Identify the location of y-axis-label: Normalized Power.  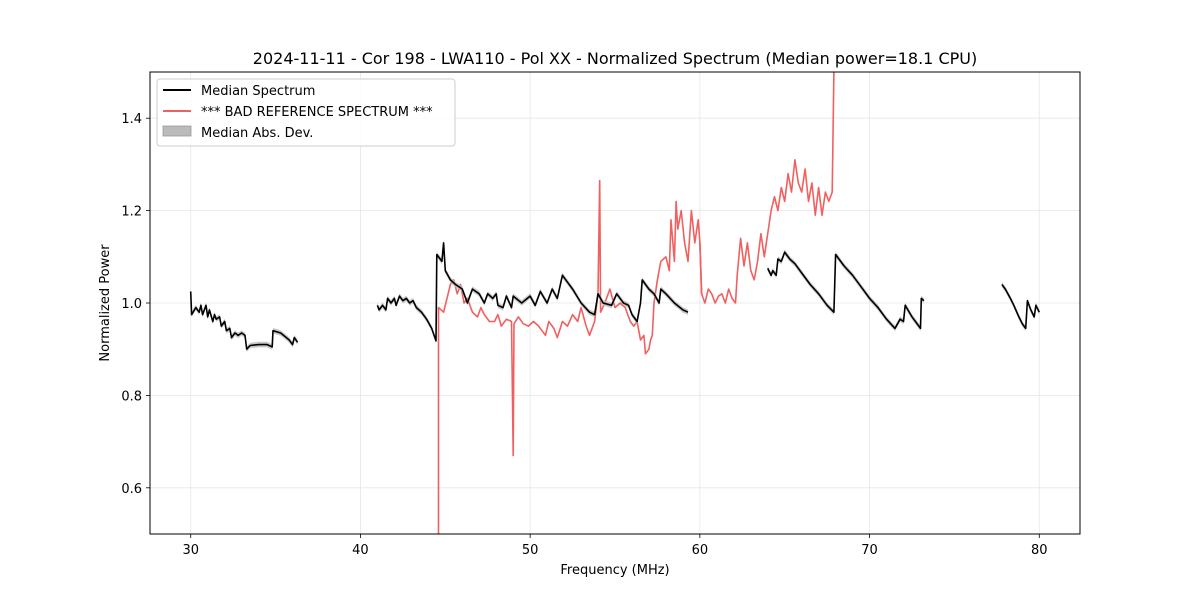
(105, 303).